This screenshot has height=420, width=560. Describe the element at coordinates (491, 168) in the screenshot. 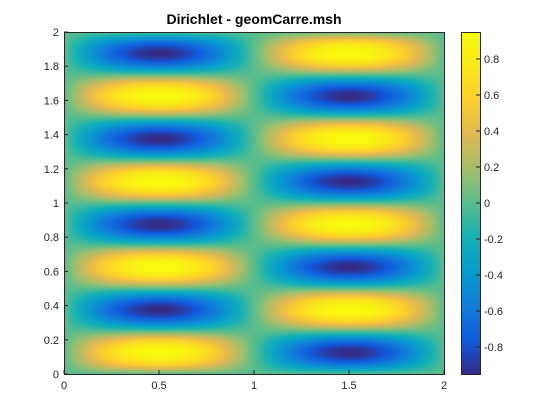

I see `colorbar-tick-label: 0.2` at that location.